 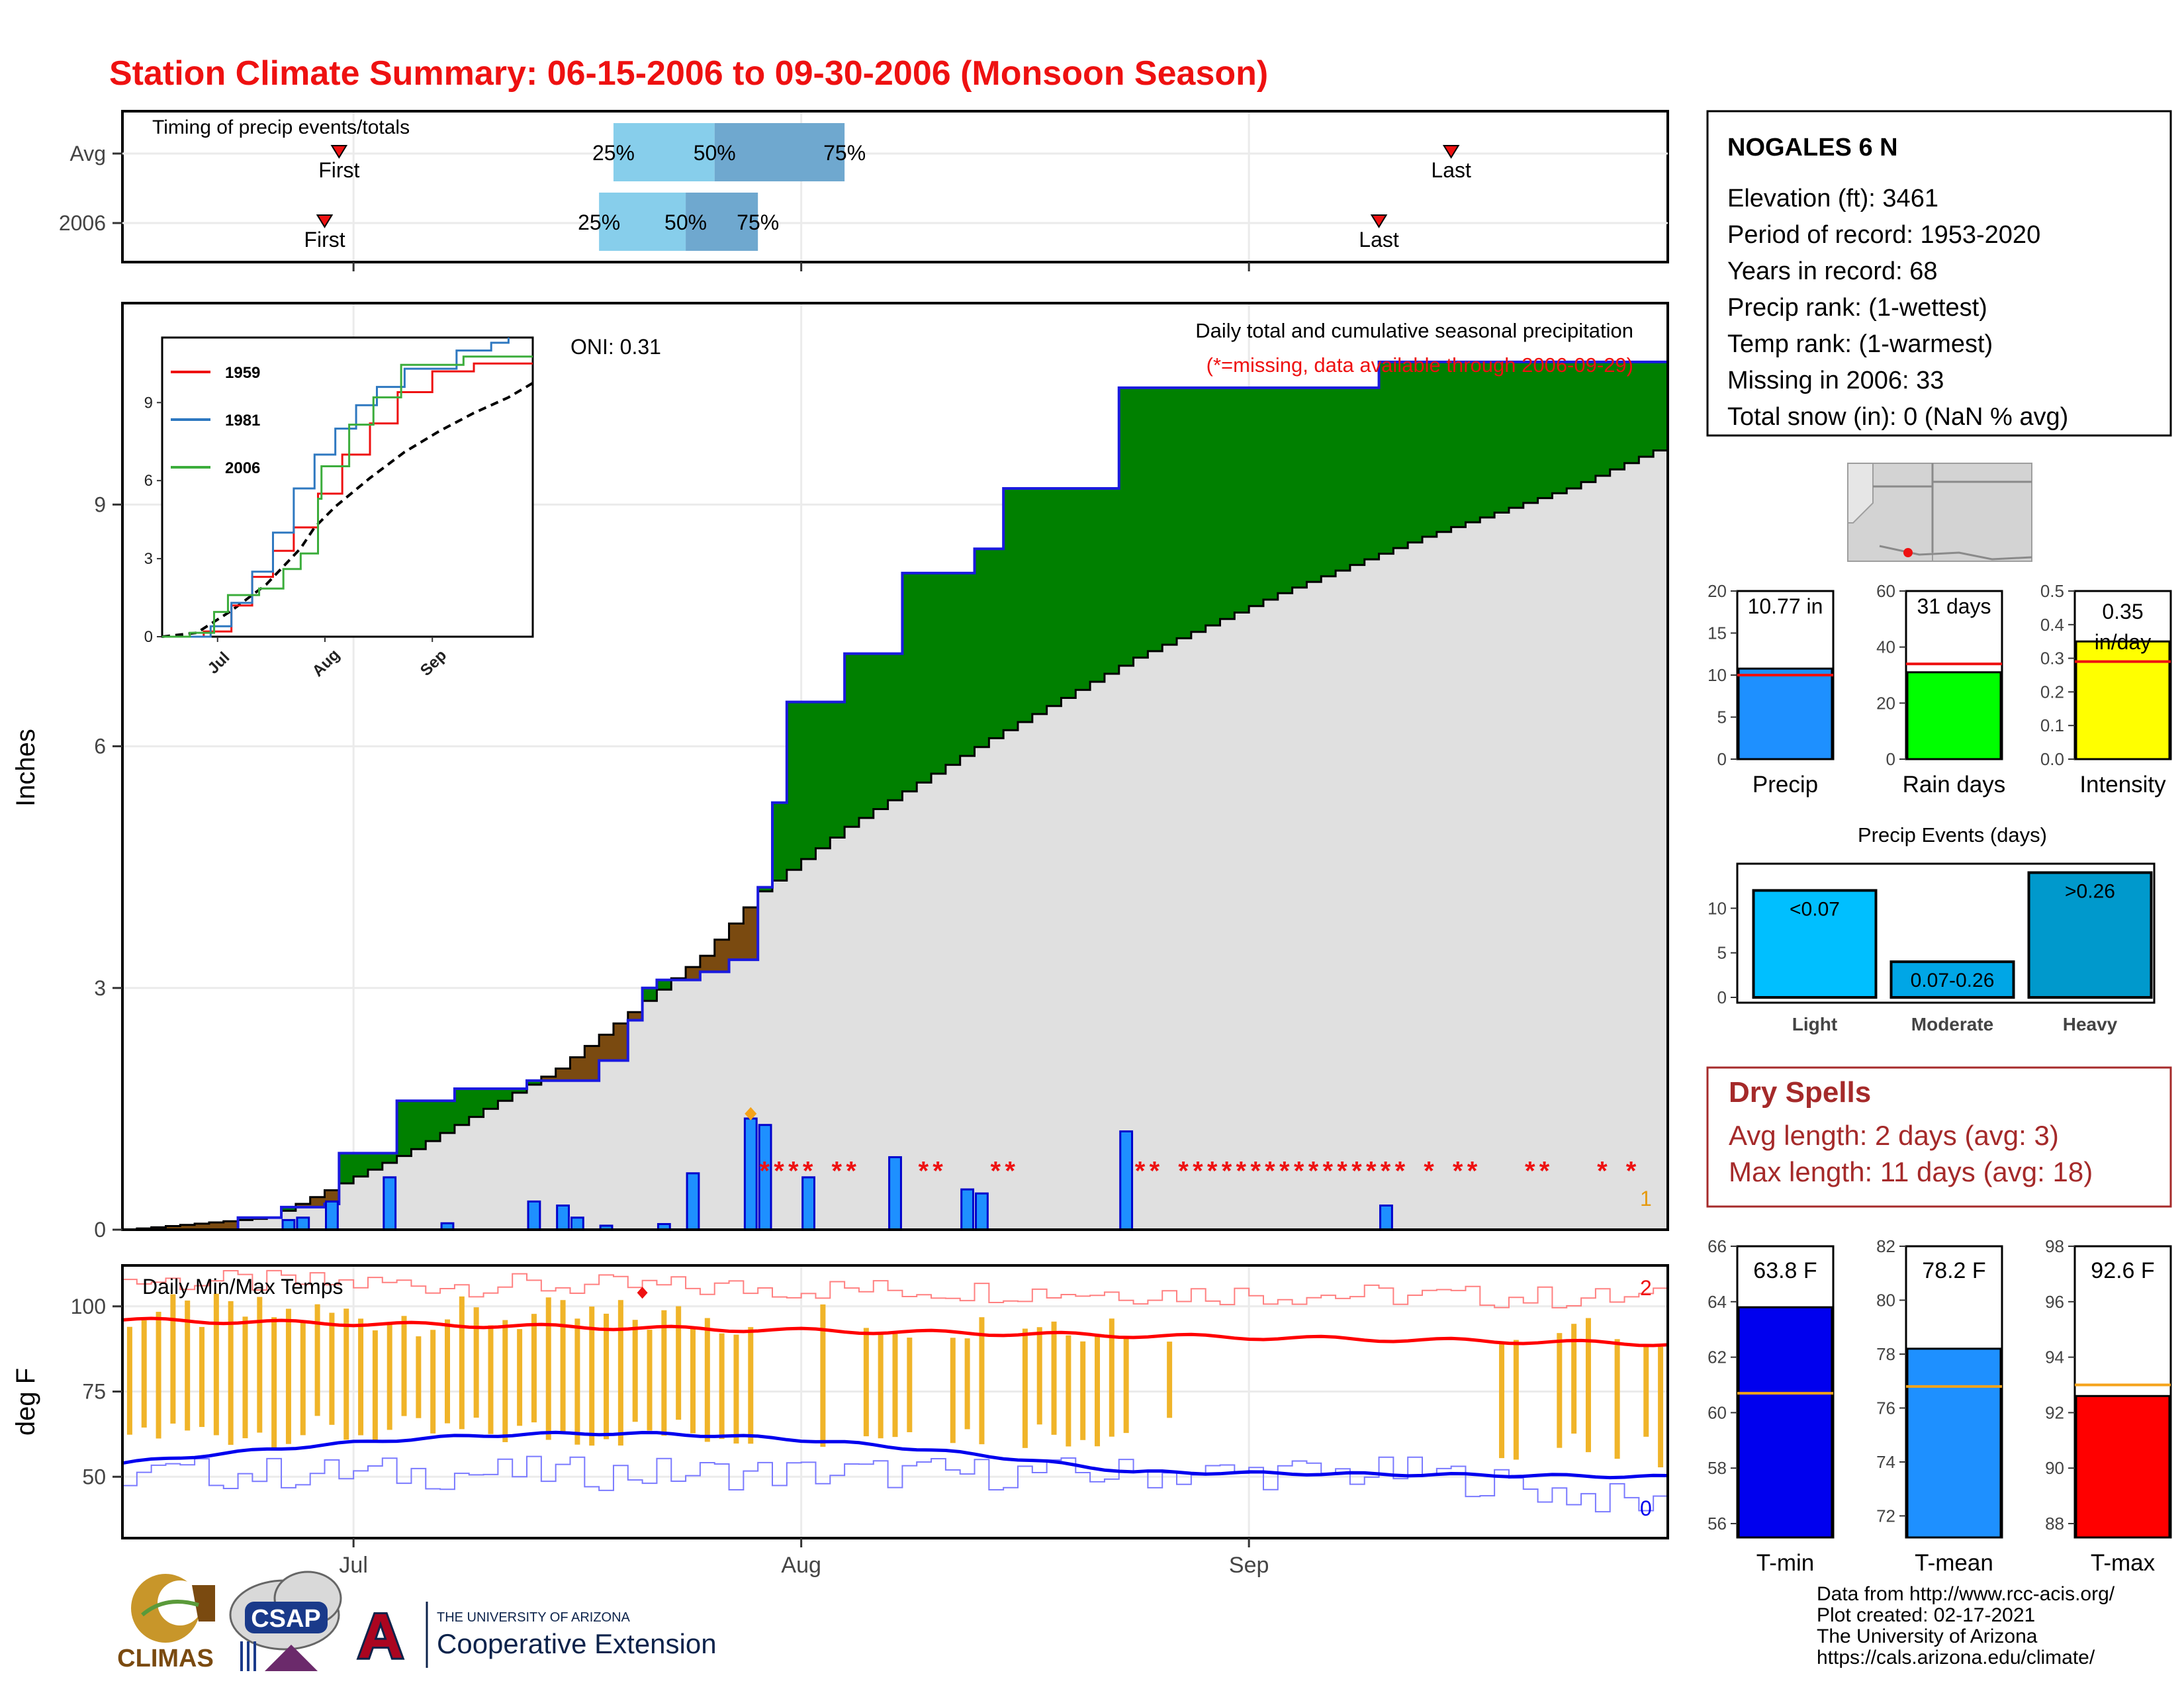 I want to click on station-info-line: Years in record: 68, so click(x=1832, y=271).